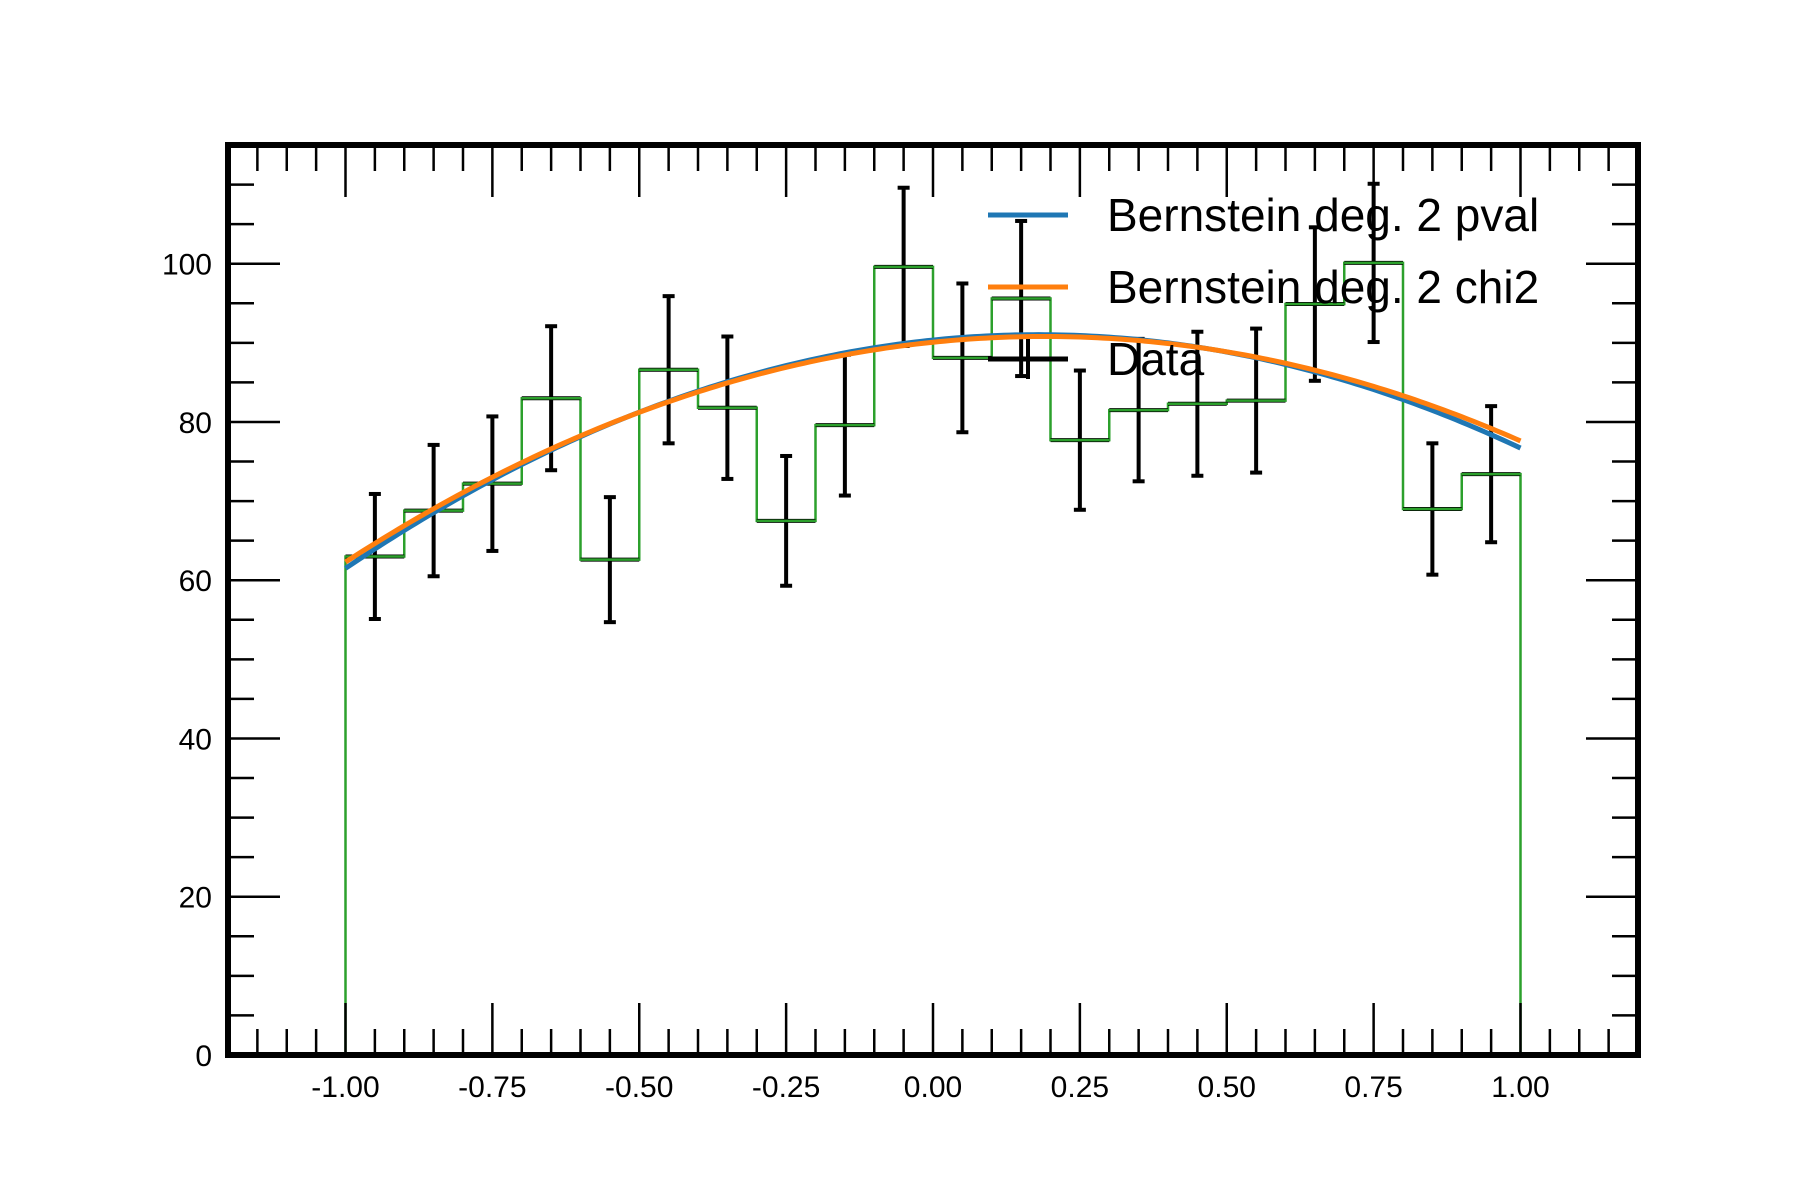  Describe the element at coordinates (1156, 359) in the screenshot. I see `legend-label: Data` at that location.